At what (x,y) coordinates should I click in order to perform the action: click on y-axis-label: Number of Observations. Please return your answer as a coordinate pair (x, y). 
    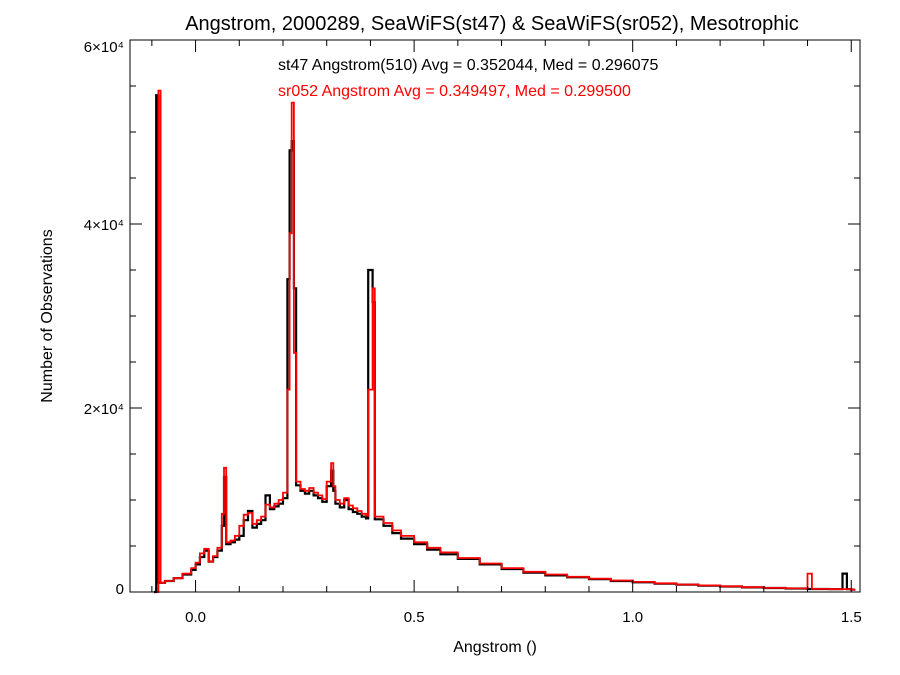
    Looking at the image, I should click on (47, 315).